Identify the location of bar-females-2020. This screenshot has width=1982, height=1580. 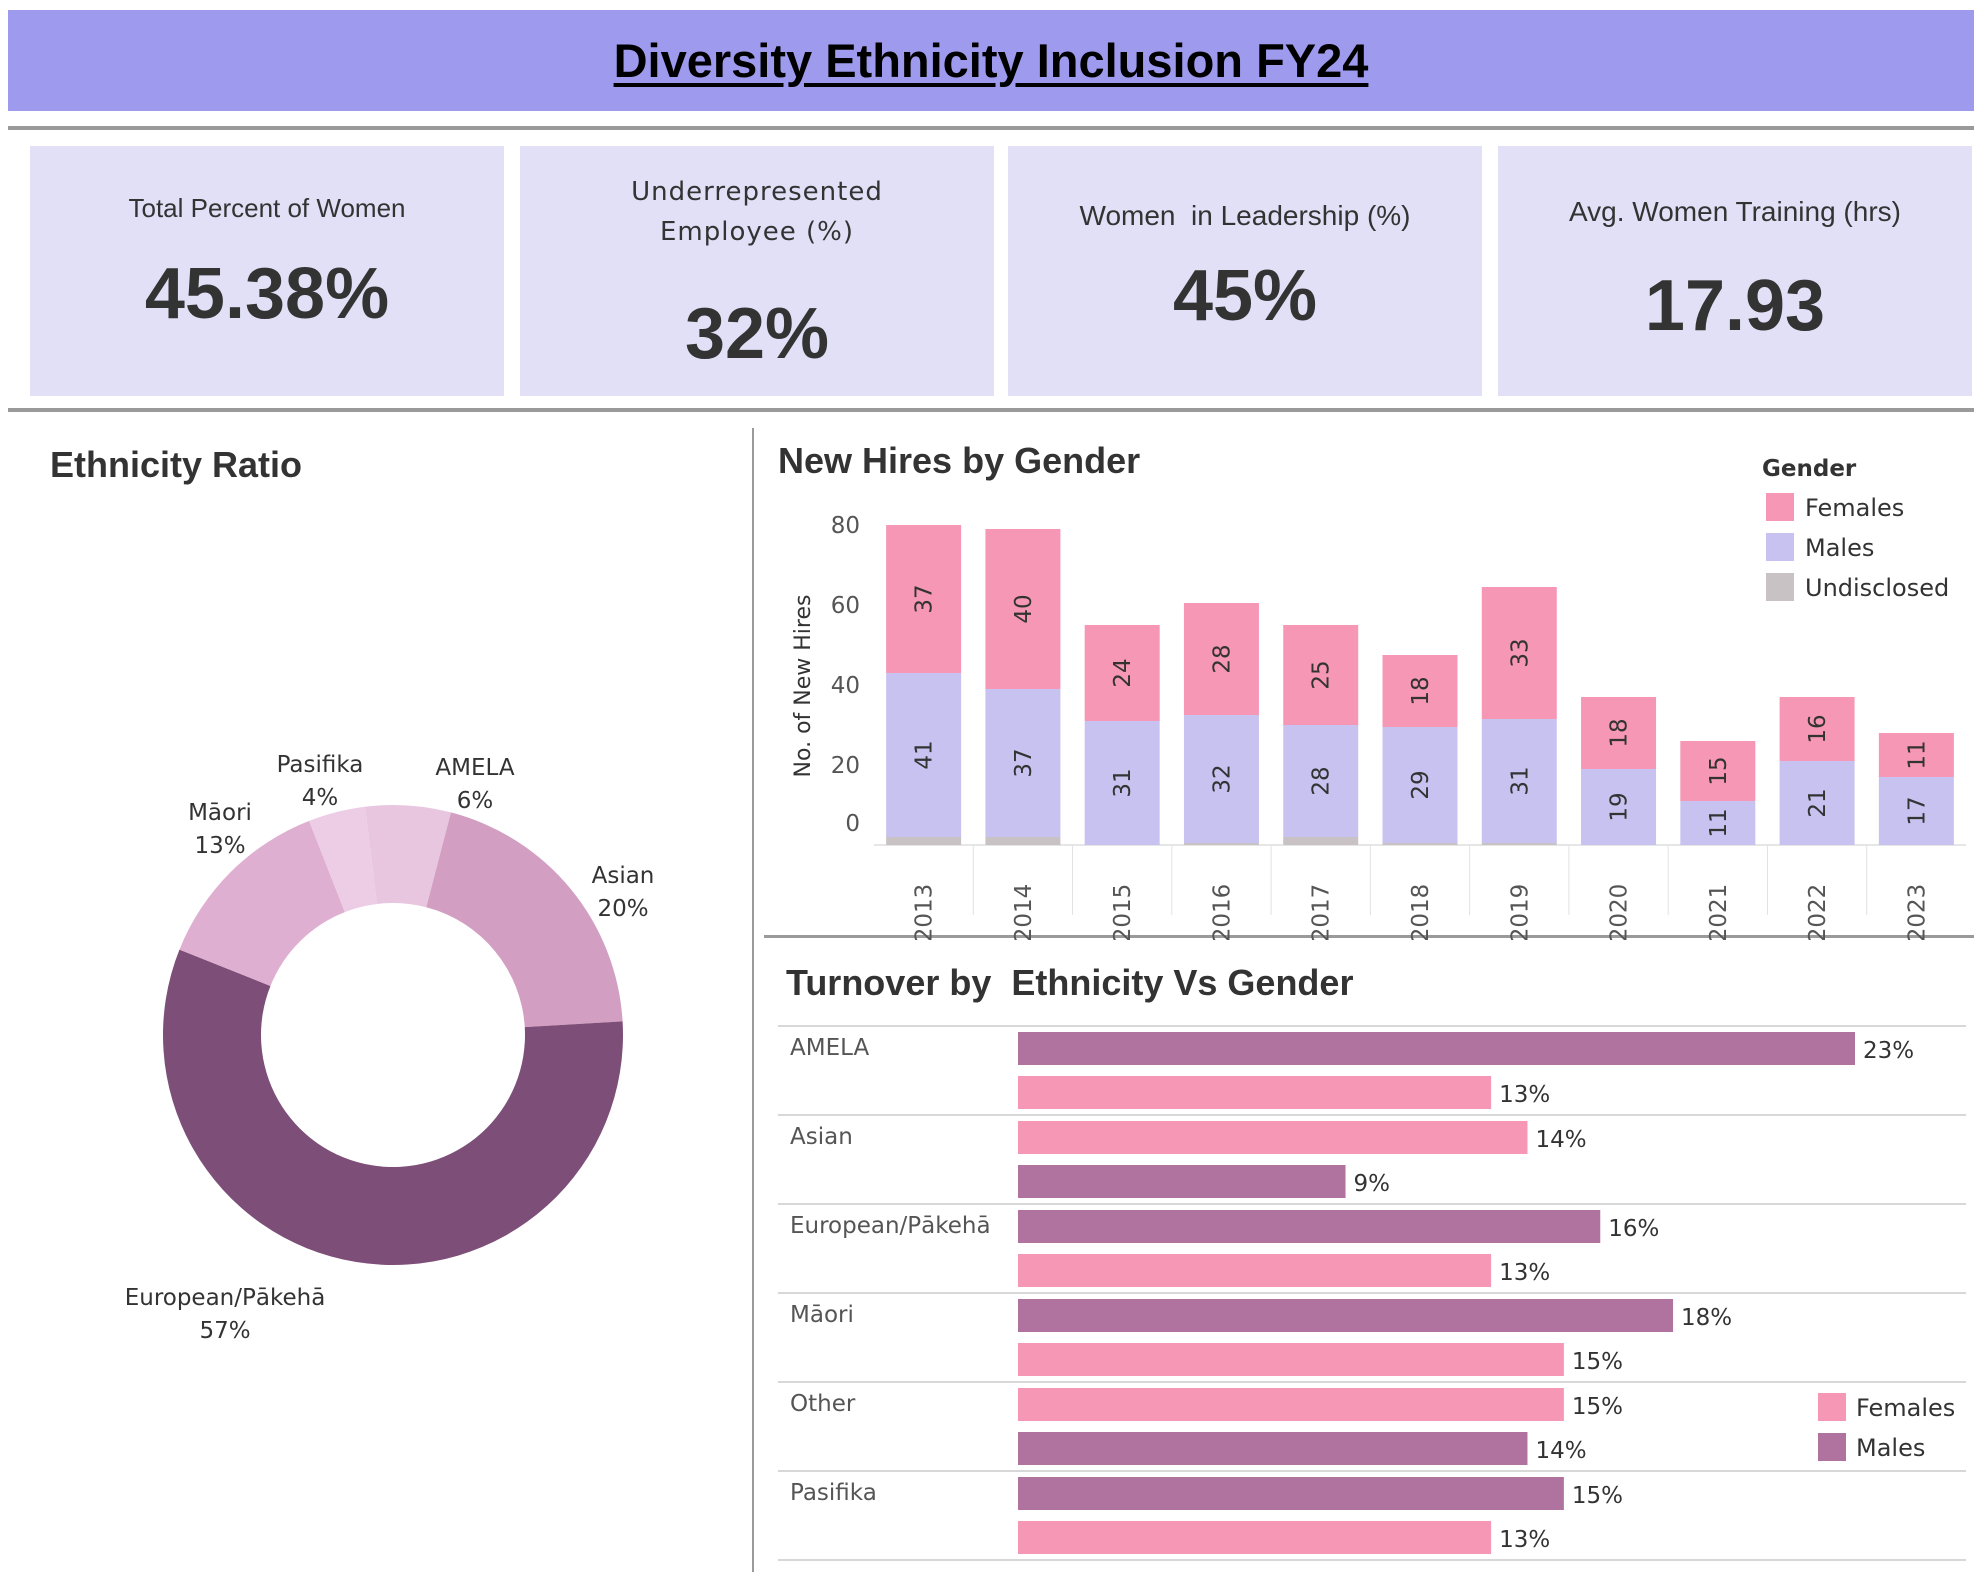
(1619, 733).